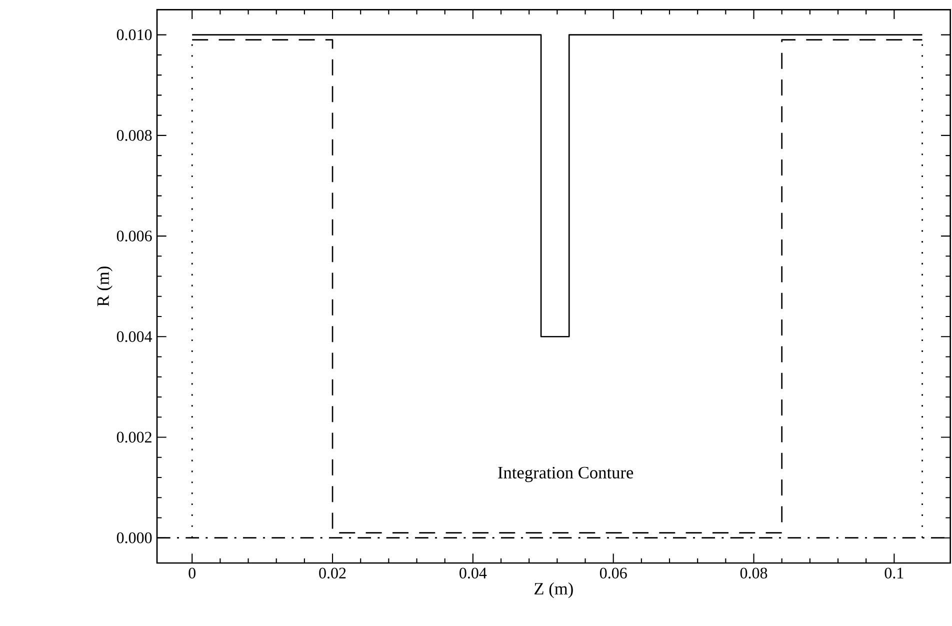 The image size is (952, 626). I want to click on y-tick-label: 0.010, so click(134, 34).